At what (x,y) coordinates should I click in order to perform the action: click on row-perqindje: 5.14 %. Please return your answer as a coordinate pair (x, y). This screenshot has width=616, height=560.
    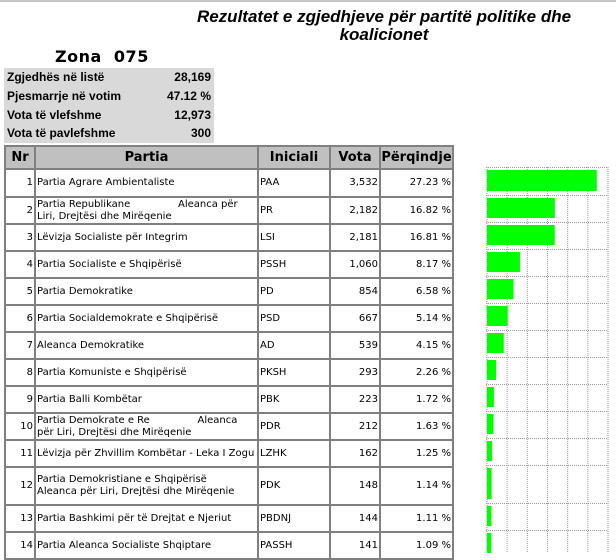
    Looking at the image, I should click on (416, 318).